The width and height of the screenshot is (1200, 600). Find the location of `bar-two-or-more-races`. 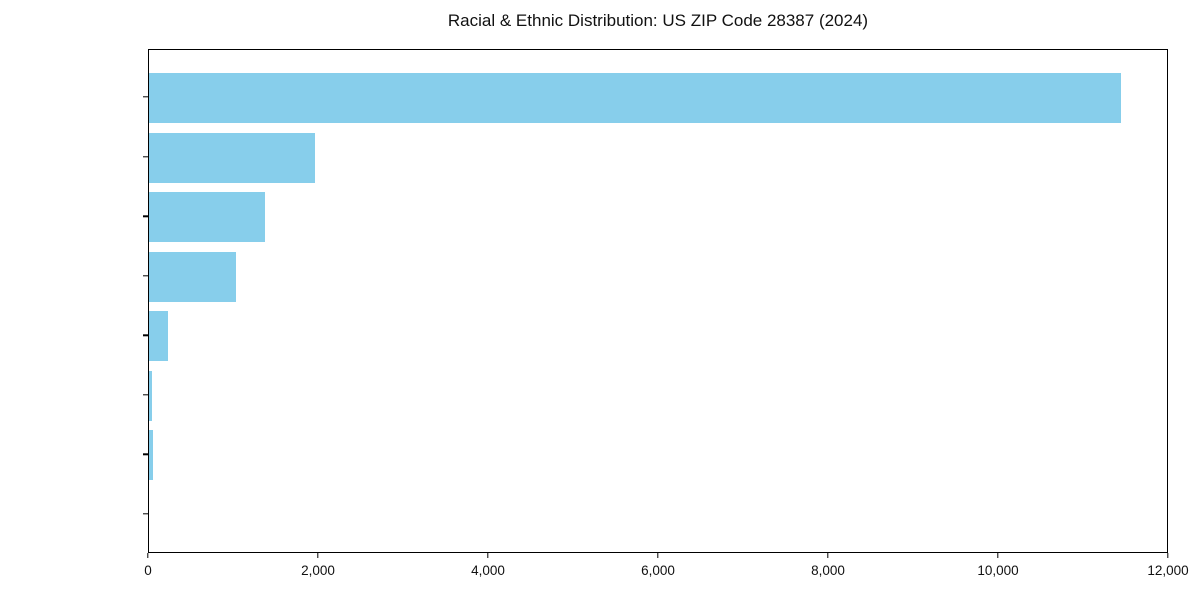

bar-two-or-more-races is located at coordinates (192, 276).